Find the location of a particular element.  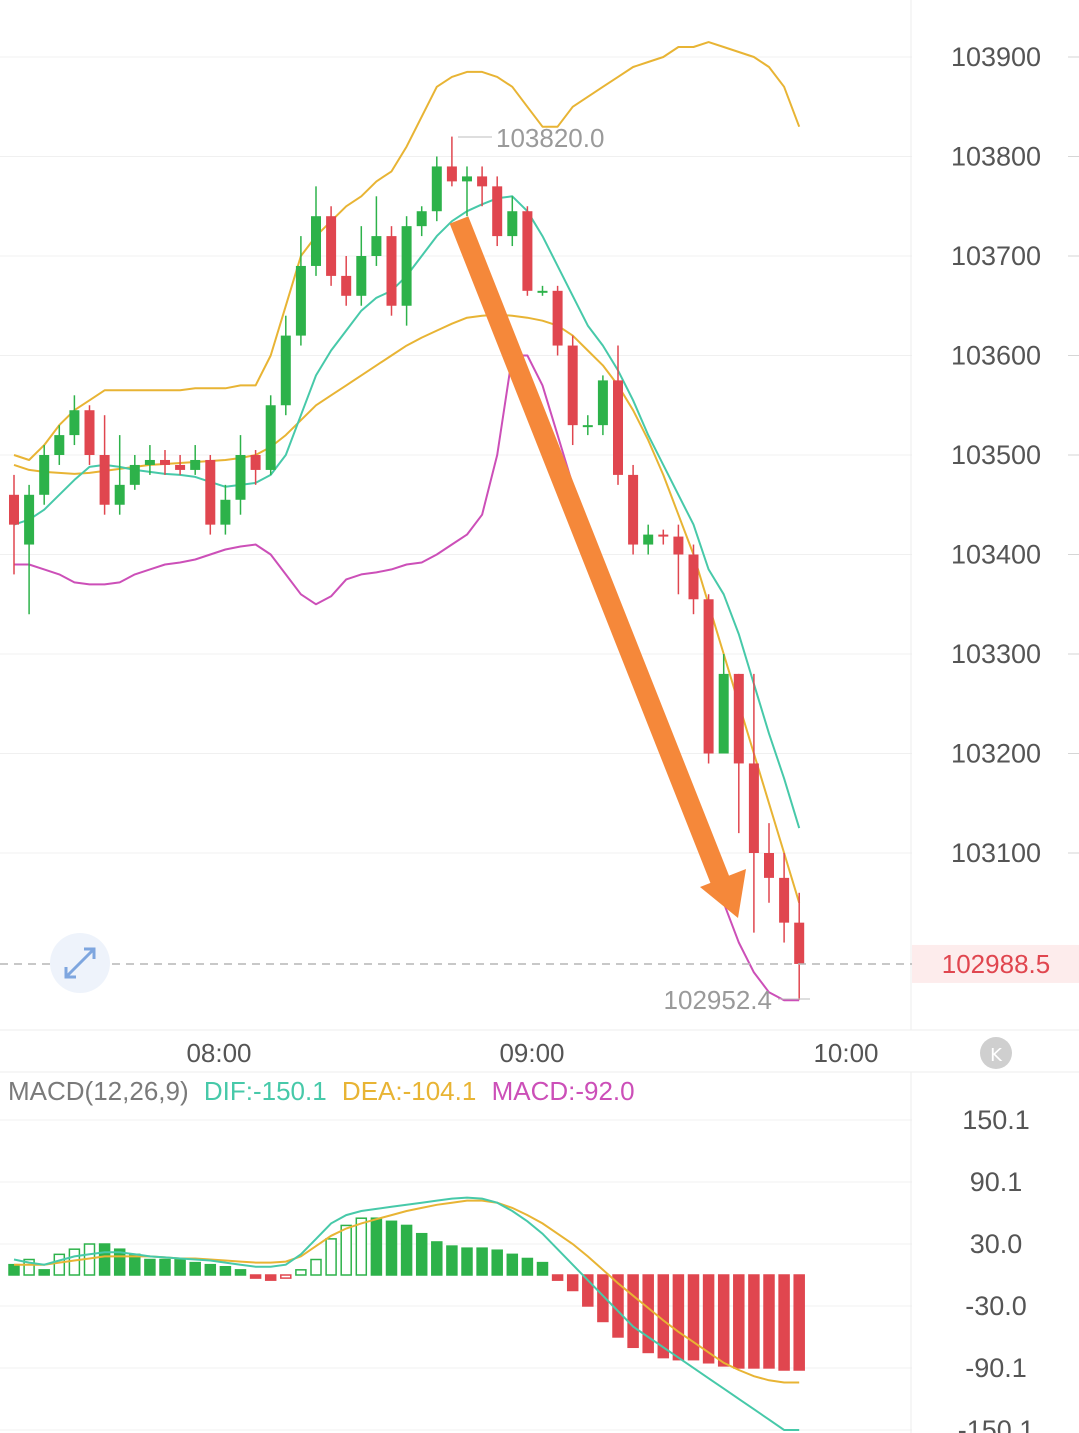

y-tick-label: 103700 is located at coordinates (996, 256).